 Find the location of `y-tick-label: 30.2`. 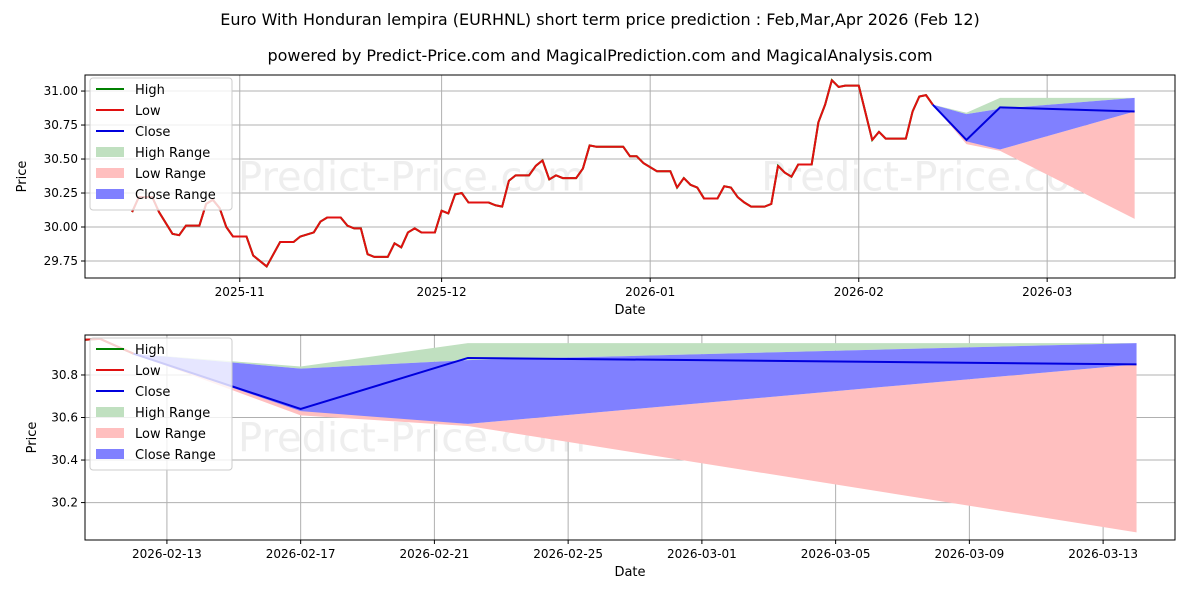

y-tick-label: 30.2 is located at coordinates (64, 503).